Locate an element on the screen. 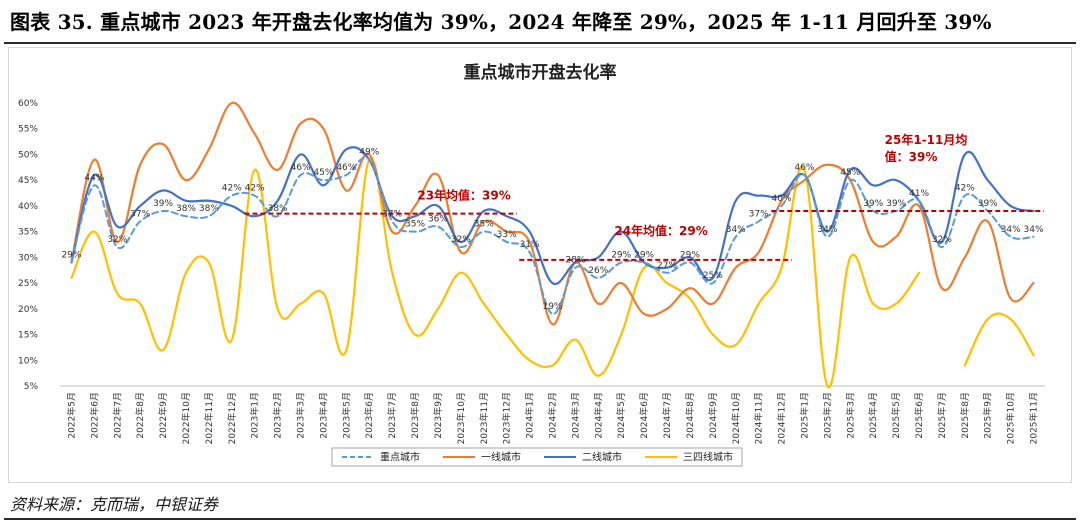  y-tick-label: 5% is located at coordinates (31, 387).